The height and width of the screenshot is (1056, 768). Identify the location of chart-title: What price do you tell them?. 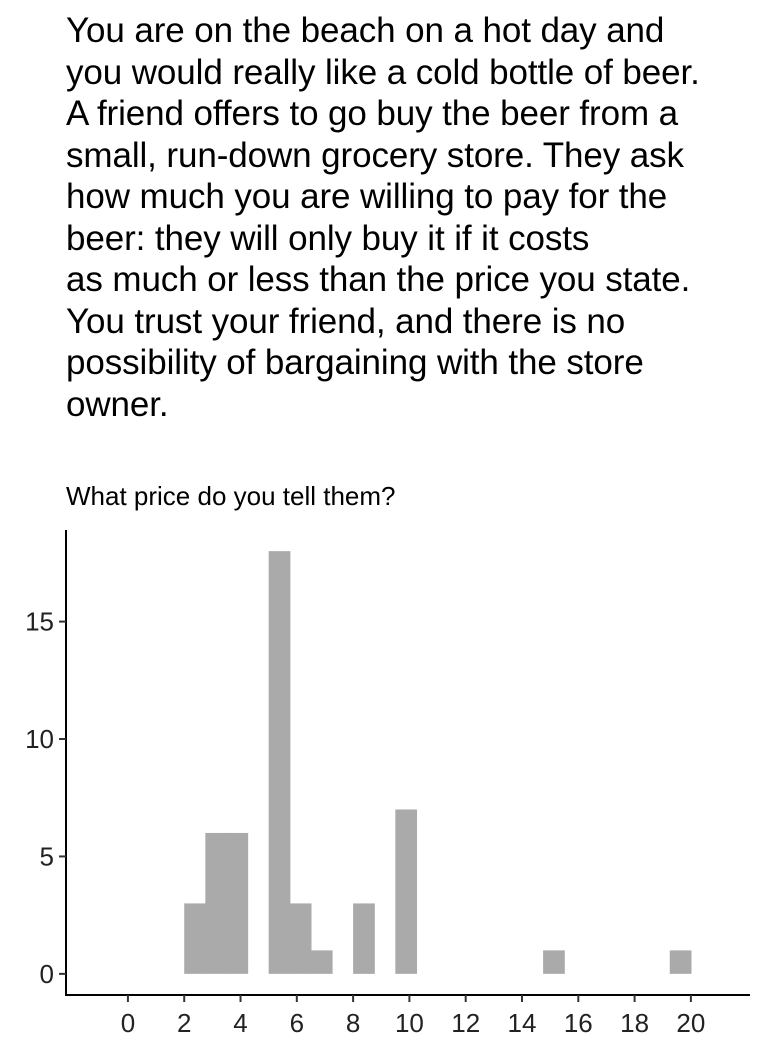
(231, 496).